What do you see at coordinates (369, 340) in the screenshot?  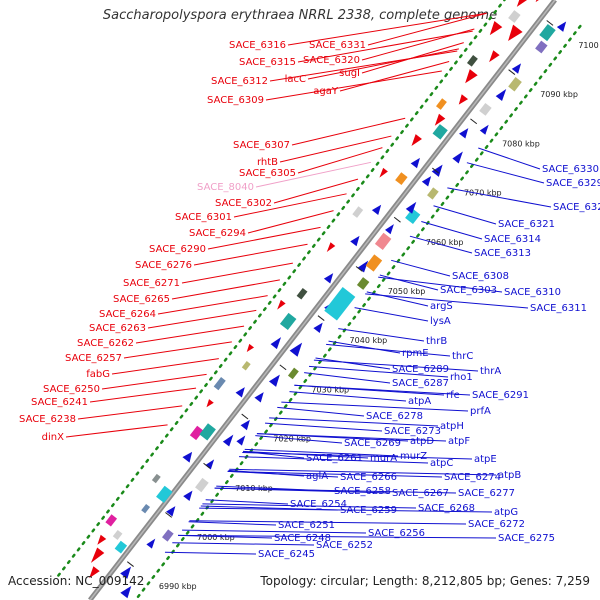 I see `scale-tick-label: 7040 kbp` at bounding box center [369, 340].